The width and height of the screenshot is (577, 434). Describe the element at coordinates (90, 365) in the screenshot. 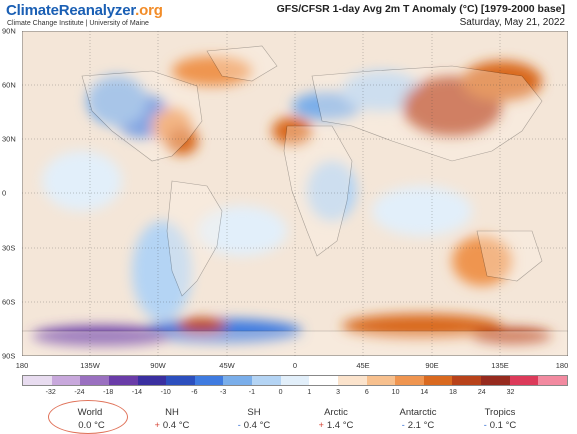

I see `lon-label-135w: 135W` at that location.